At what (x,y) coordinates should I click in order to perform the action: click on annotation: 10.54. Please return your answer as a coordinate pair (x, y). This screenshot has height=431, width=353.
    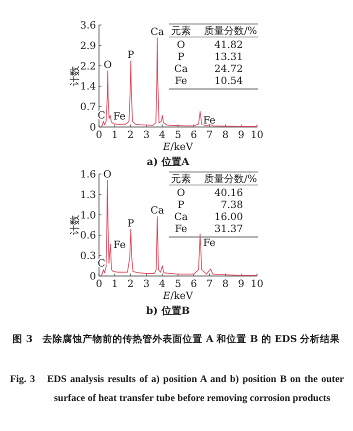
    Looking at the image, I should click on (228, 81).